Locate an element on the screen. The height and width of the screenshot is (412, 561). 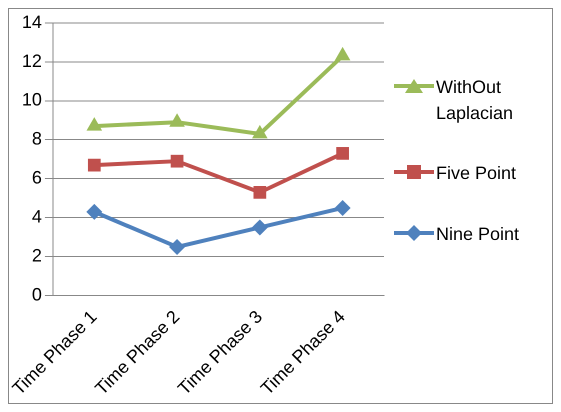
legend-label: WithOut Laplacian is located at coordinates (475, 100).